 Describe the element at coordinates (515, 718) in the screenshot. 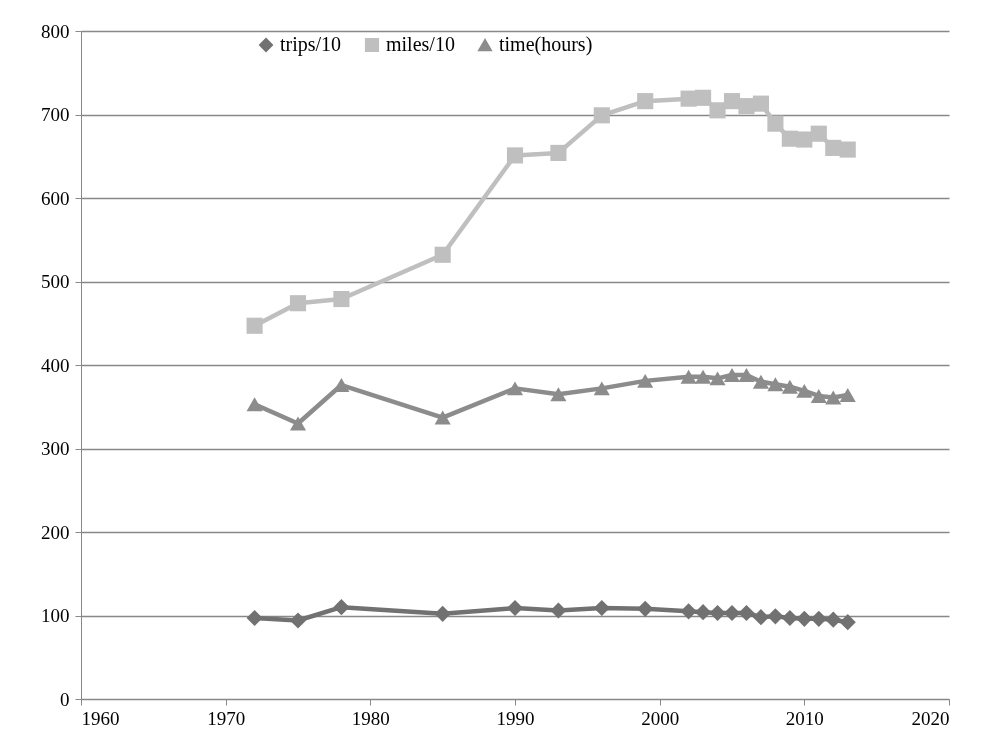

I see `x-tick-label: 1990` at that location.